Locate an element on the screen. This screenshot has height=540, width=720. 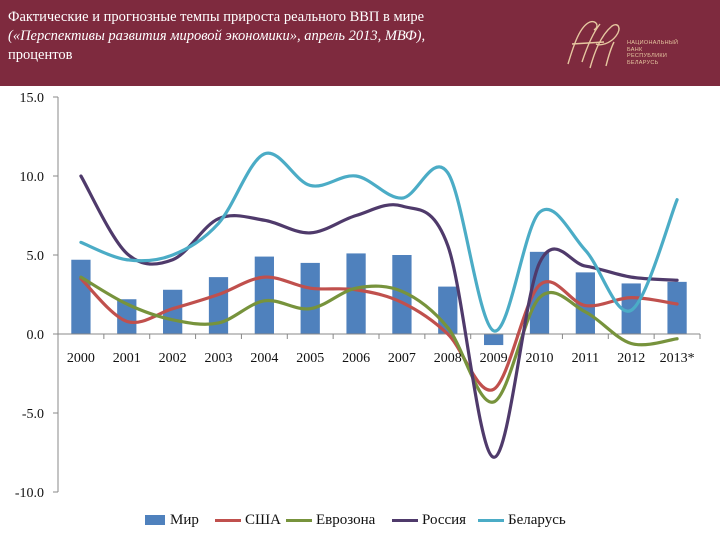
legend-label-usa: США is located at coordinates (263, 520).